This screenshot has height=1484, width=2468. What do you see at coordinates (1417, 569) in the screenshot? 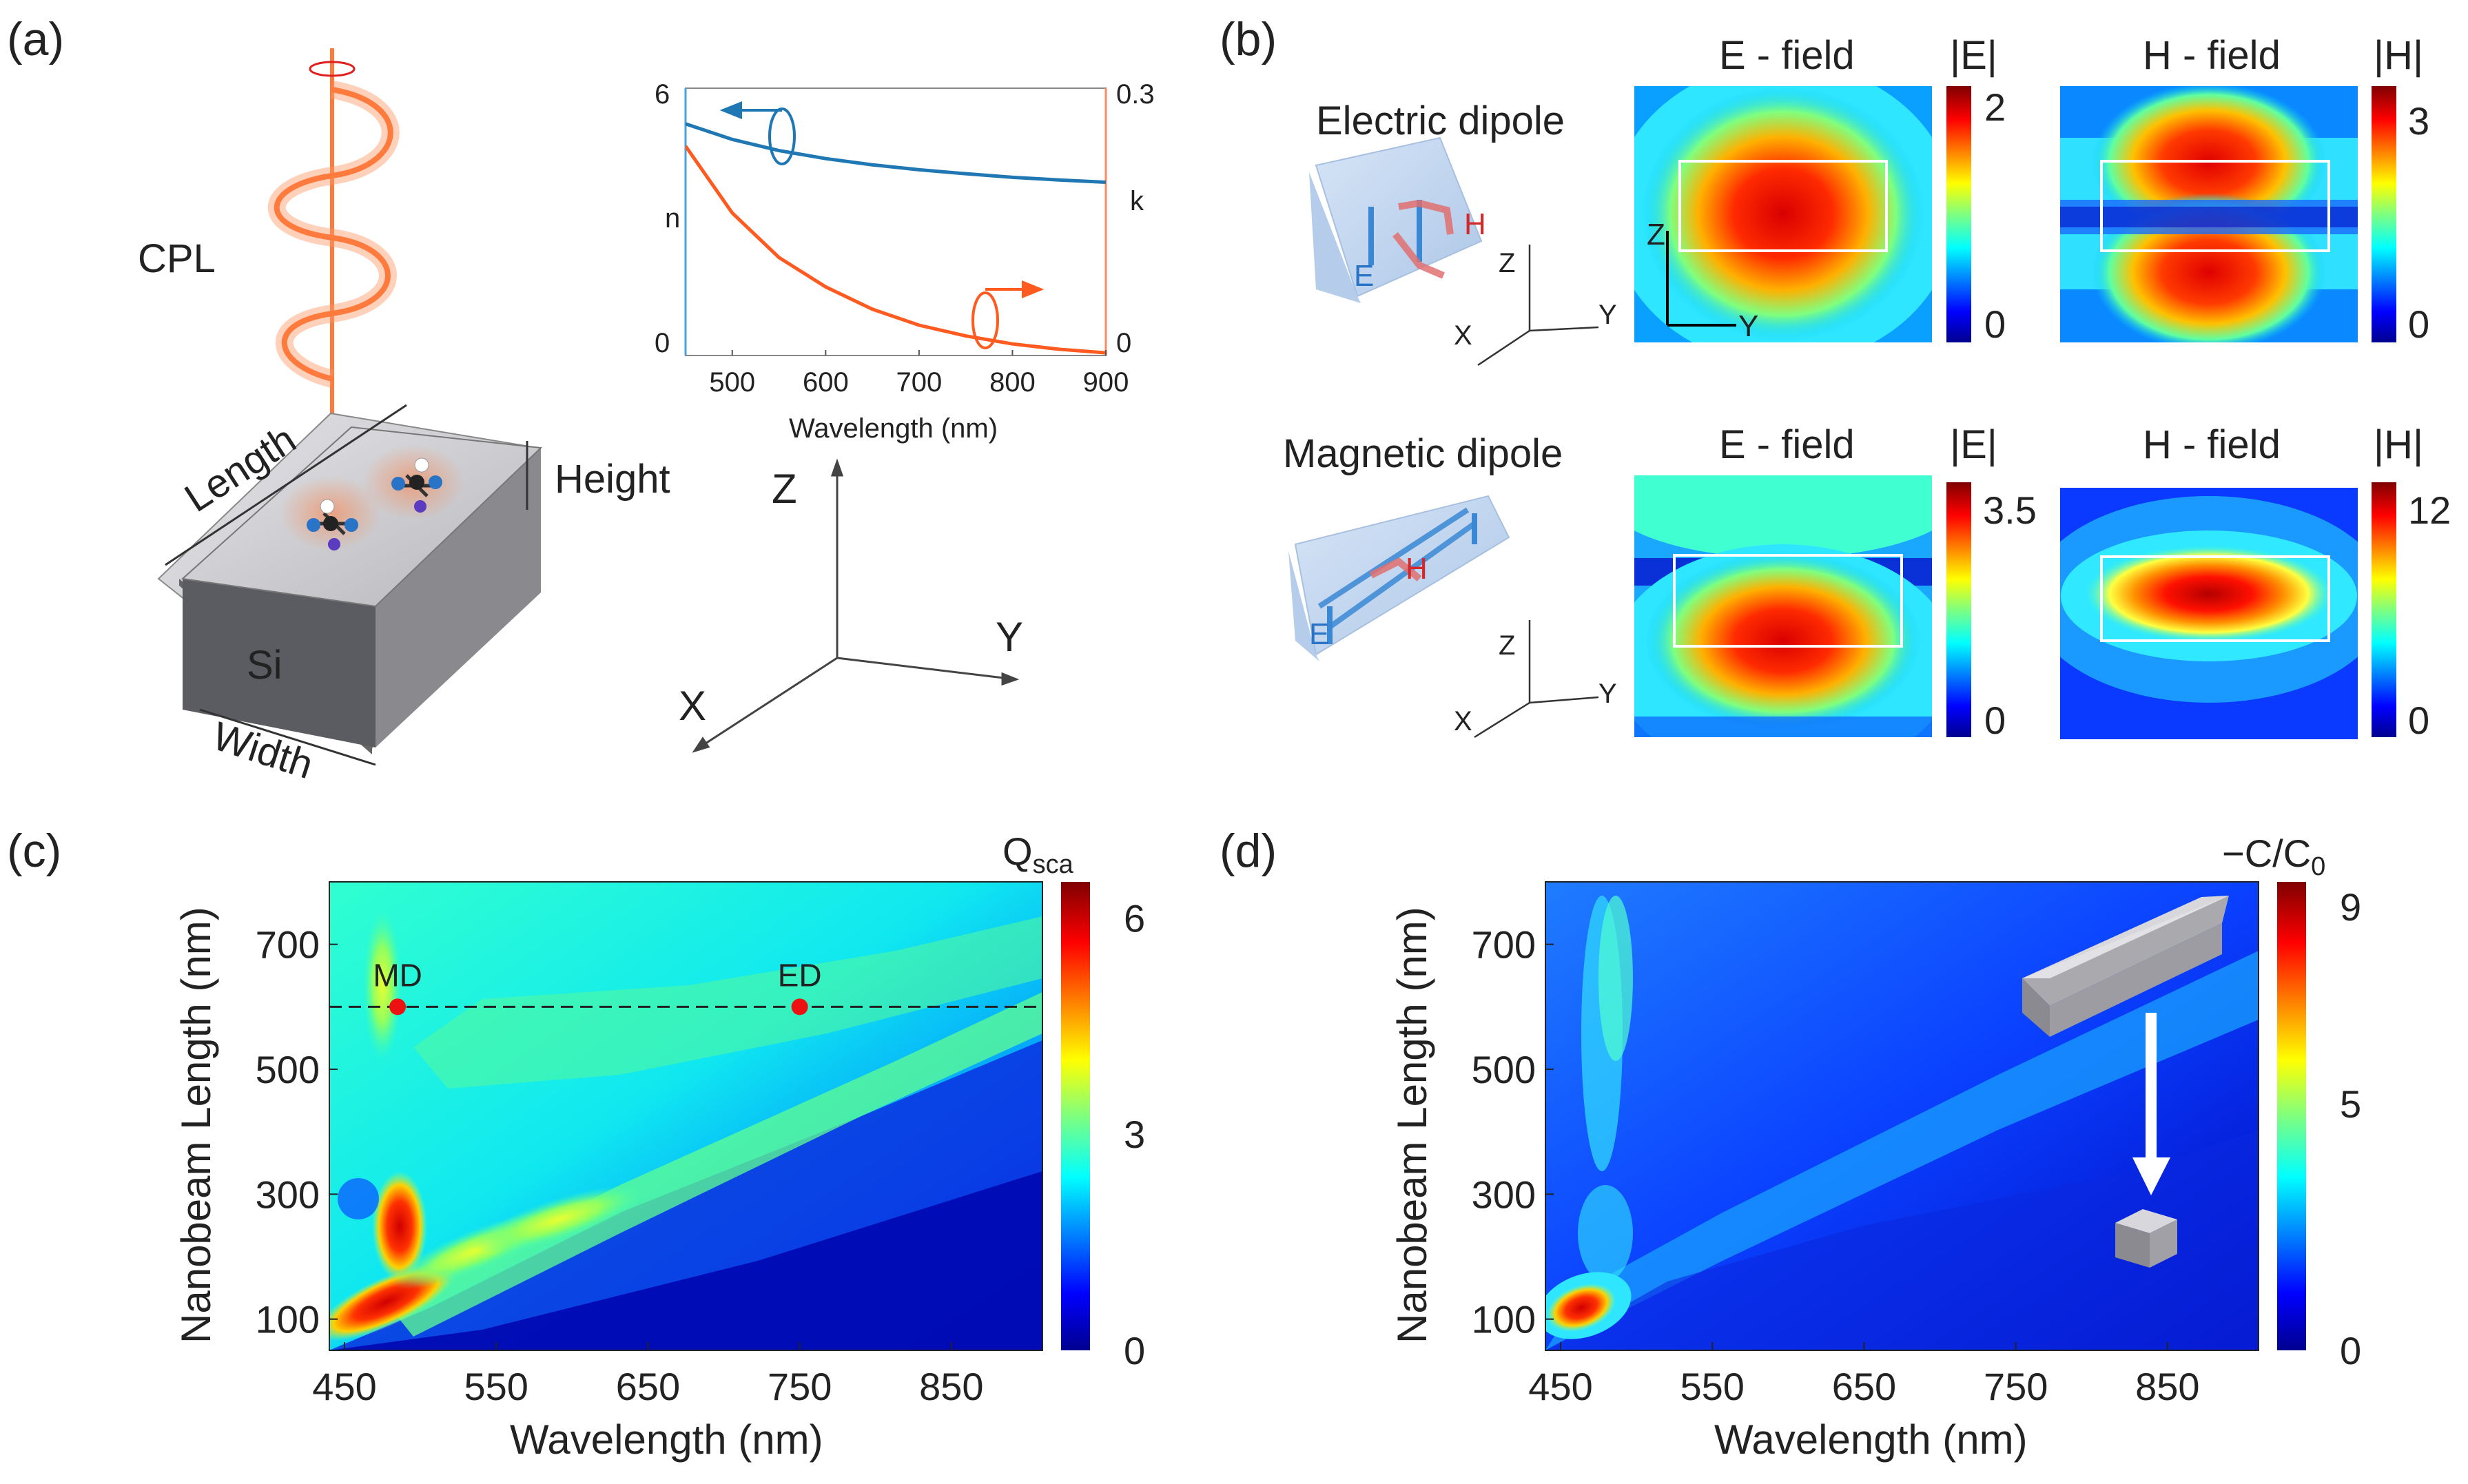
I see `md-h-arrow-label: H` at bounding box center [1417, 569].